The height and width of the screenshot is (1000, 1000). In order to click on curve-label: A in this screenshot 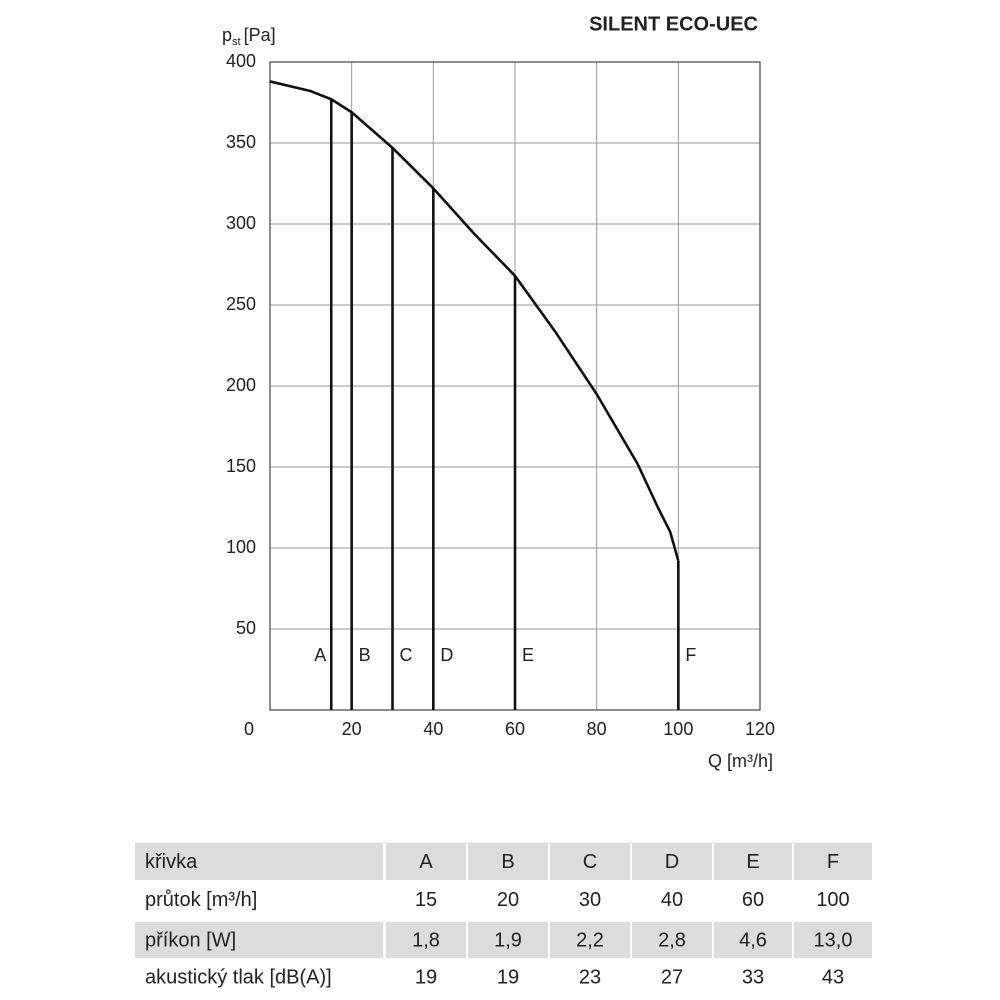, I will do `click(320, 655)`.